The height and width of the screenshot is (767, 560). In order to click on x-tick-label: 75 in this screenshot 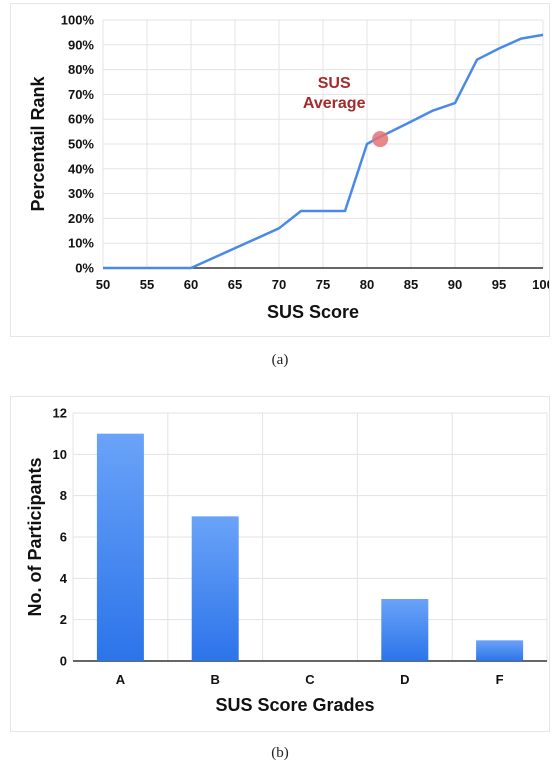, I will do `click(323, 284)`.